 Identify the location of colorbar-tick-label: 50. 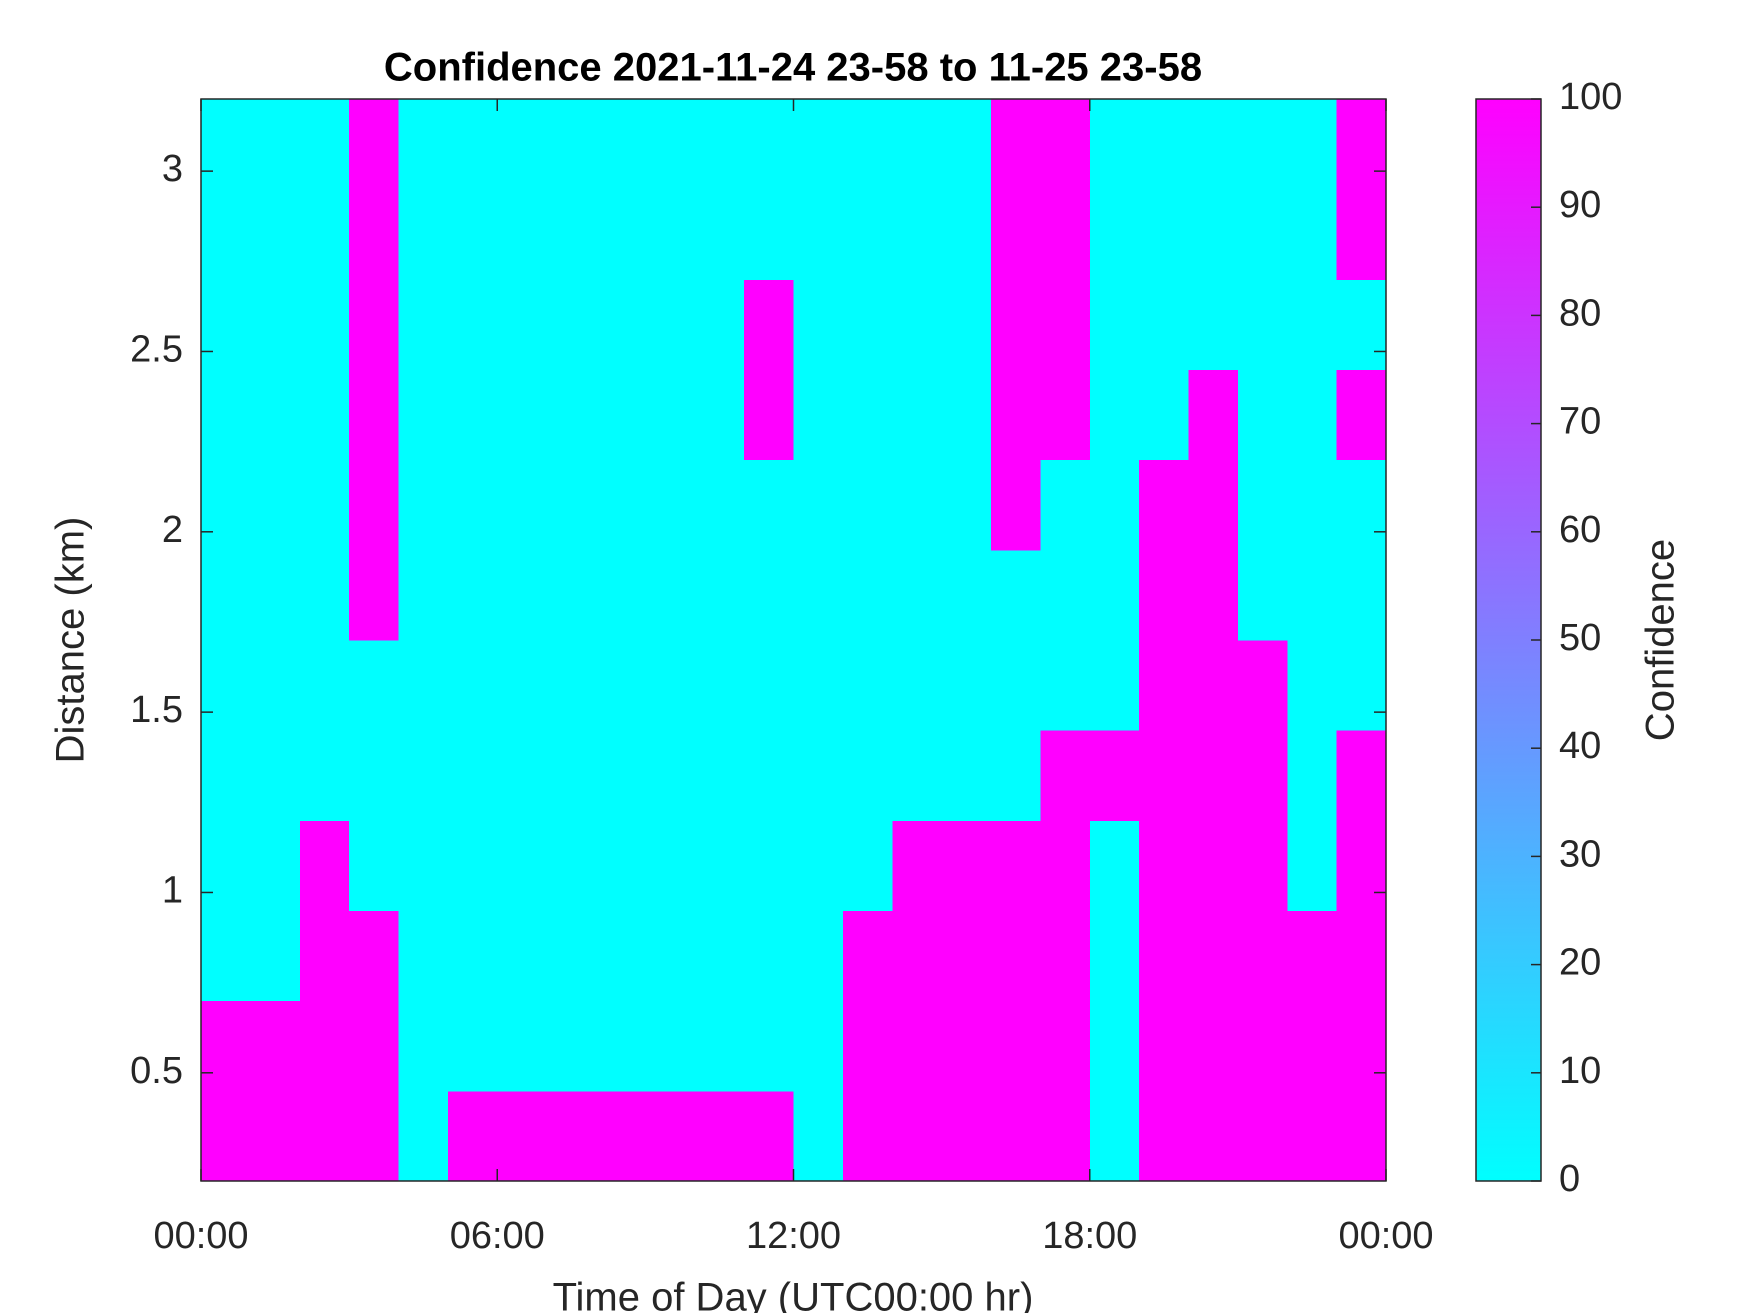
(1580, 638).